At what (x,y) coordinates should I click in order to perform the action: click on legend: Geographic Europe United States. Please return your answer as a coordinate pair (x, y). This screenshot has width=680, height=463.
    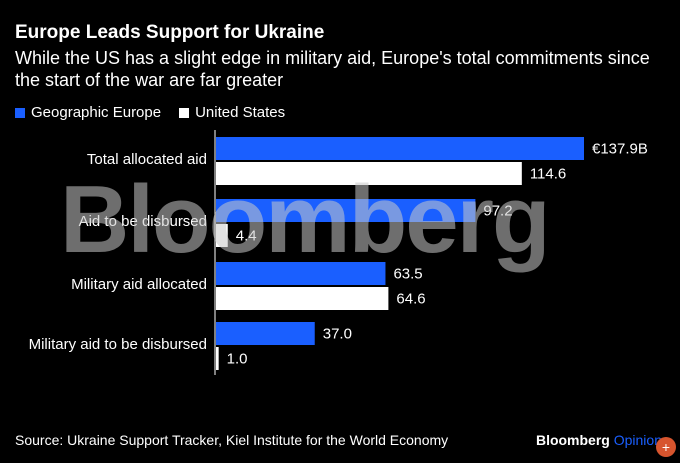
    Looking at the image, I should click on (150, 112).